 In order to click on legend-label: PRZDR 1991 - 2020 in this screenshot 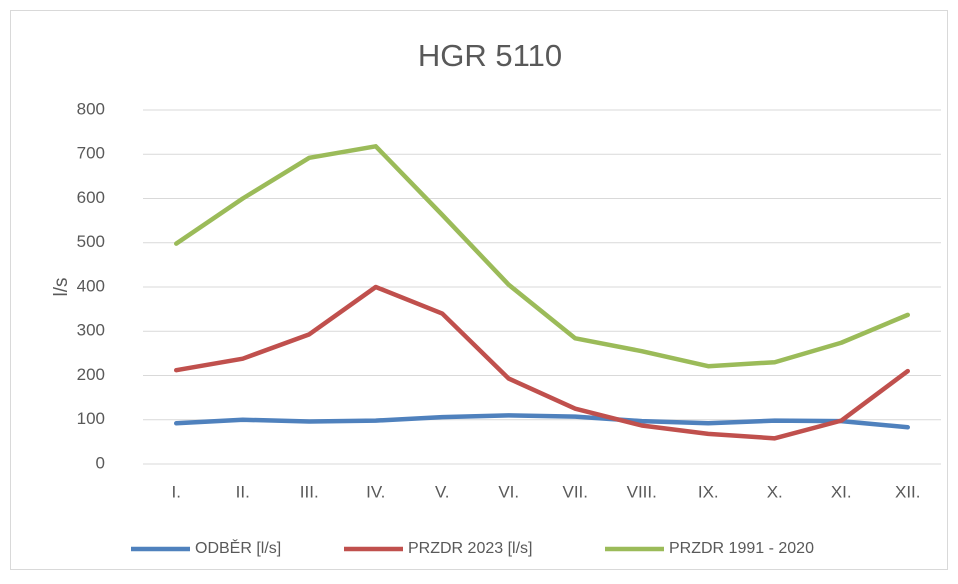, I will do `click(741, 548)`.